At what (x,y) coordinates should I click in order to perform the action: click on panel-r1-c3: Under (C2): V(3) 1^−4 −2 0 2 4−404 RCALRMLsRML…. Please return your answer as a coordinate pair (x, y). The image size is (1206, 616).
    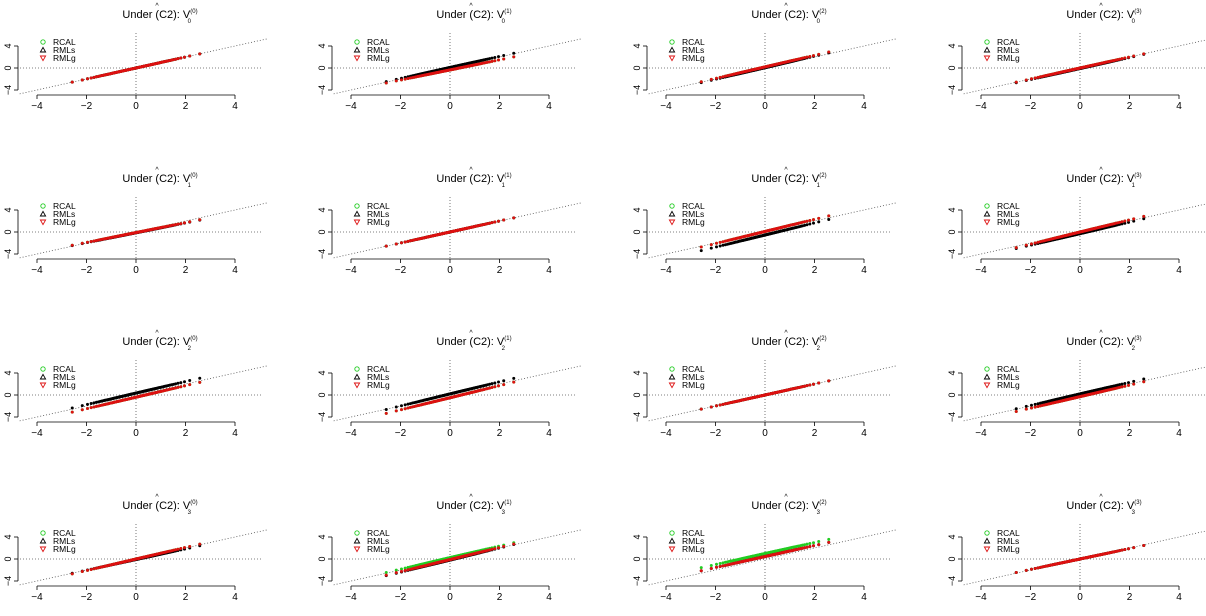
    Looking at the image, I should click on (1076, 221).